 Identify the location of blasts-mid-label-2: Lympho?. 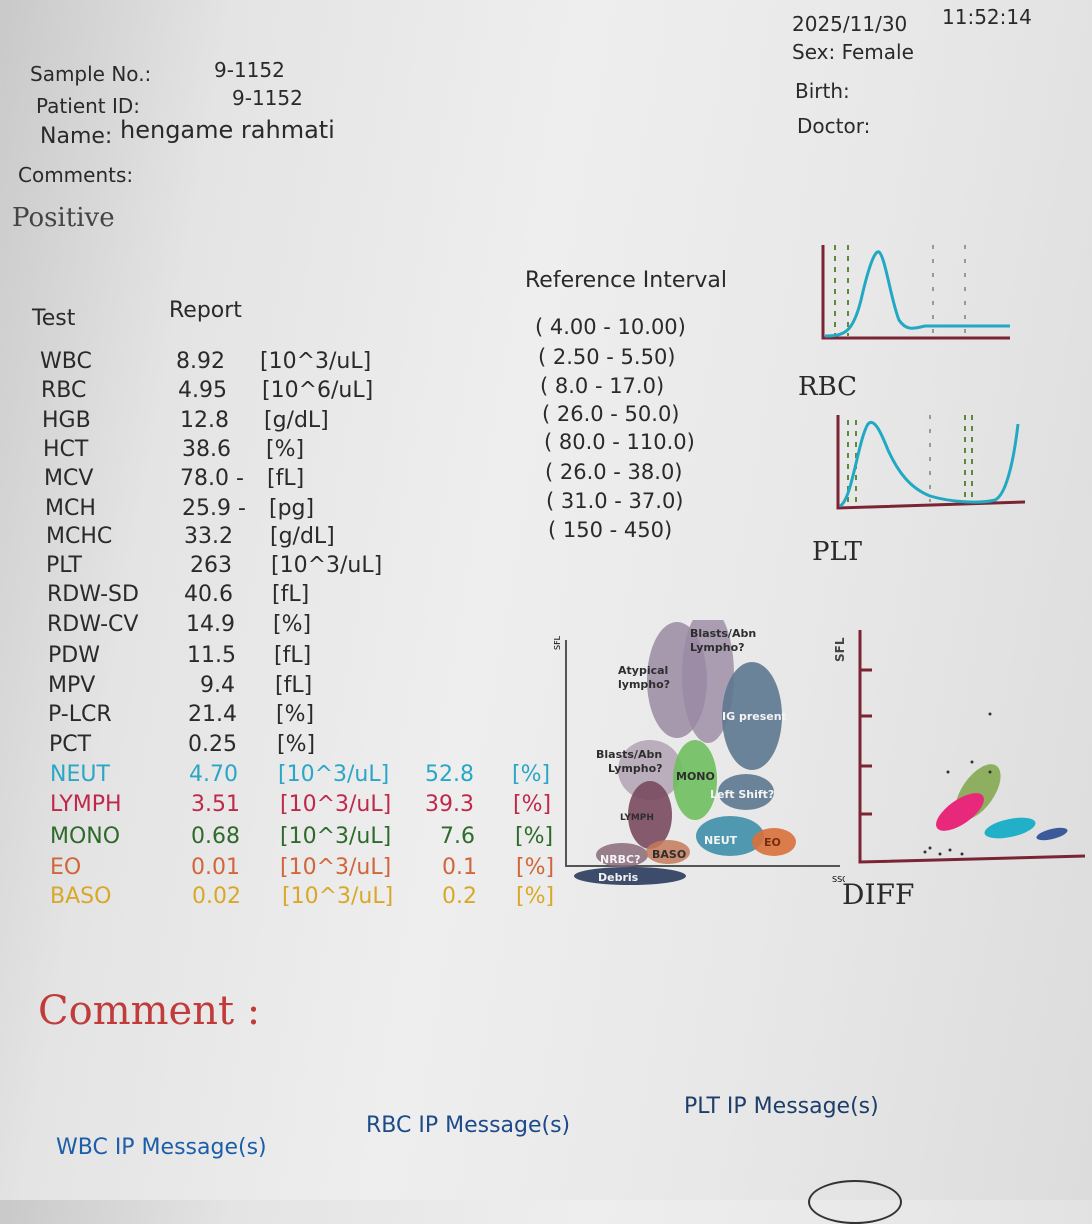
(635, 768).